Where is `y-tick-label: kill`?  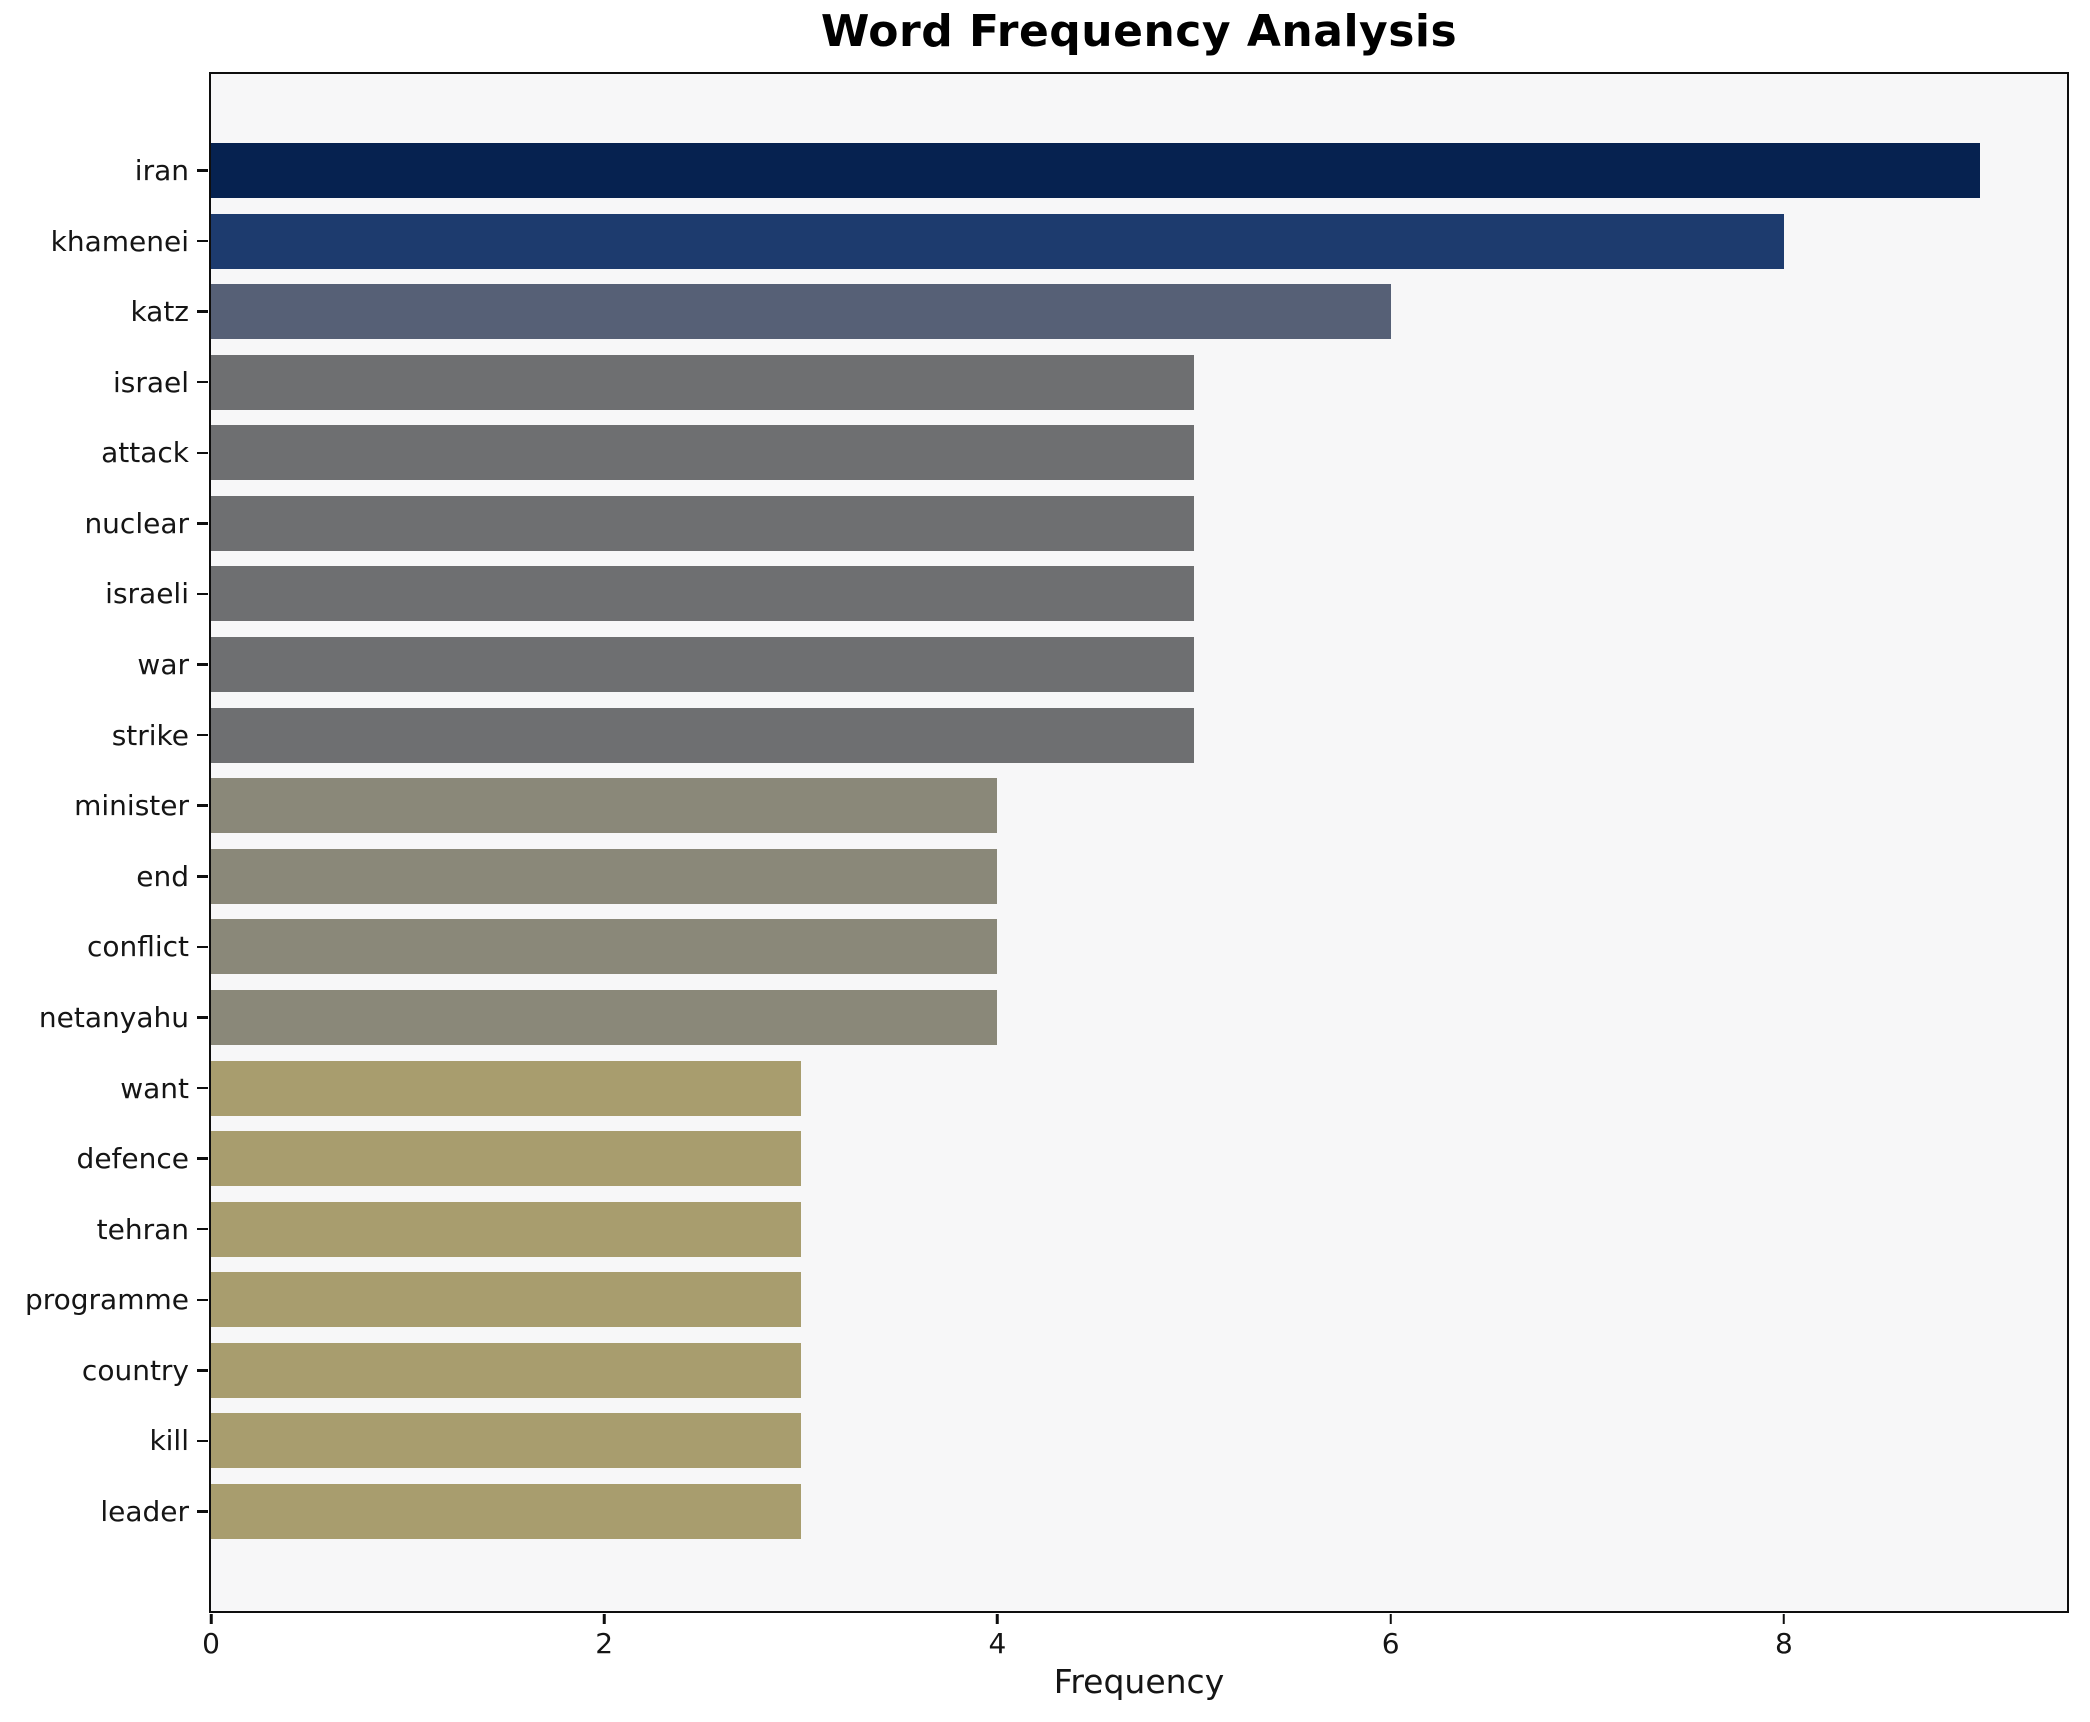
y-tick-label: kill is located at coordinates (169, 1441).